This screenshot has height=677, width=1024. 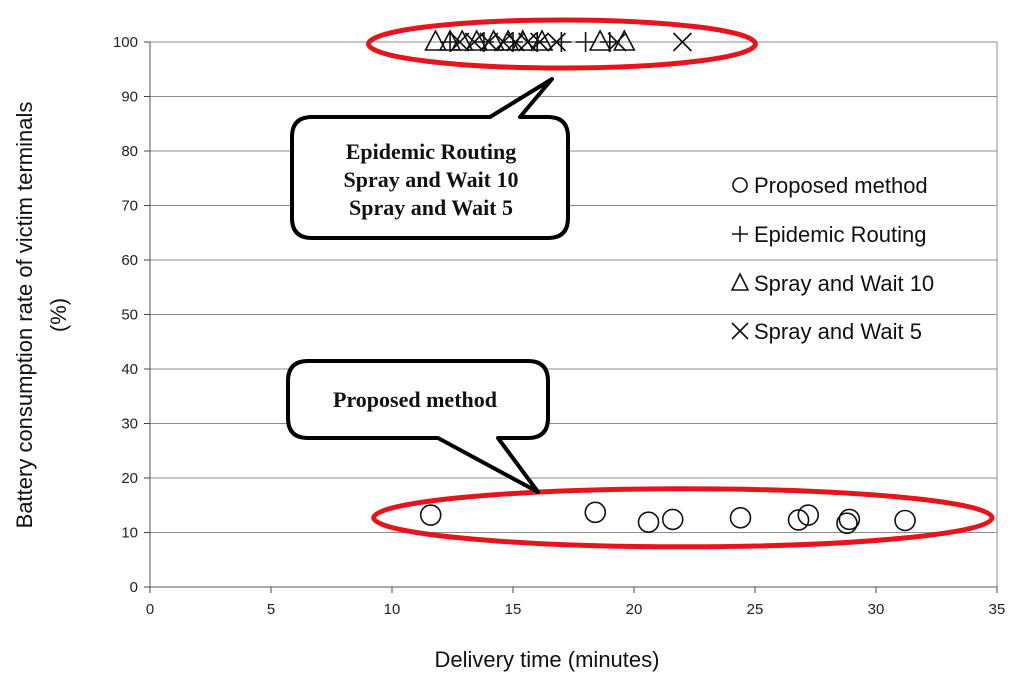 I want to click on y-tick-labels: 0 10 20 30 40 50 60 70 80 90 100, so click(x=125, y=315).